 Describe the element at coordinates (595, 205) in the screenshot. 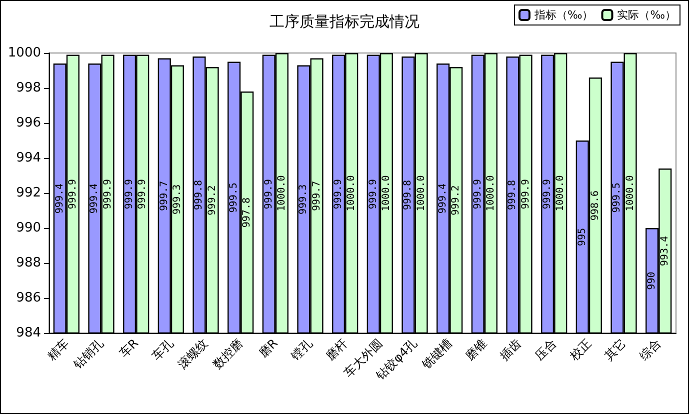

I see `data-label: 998.6` at that location.